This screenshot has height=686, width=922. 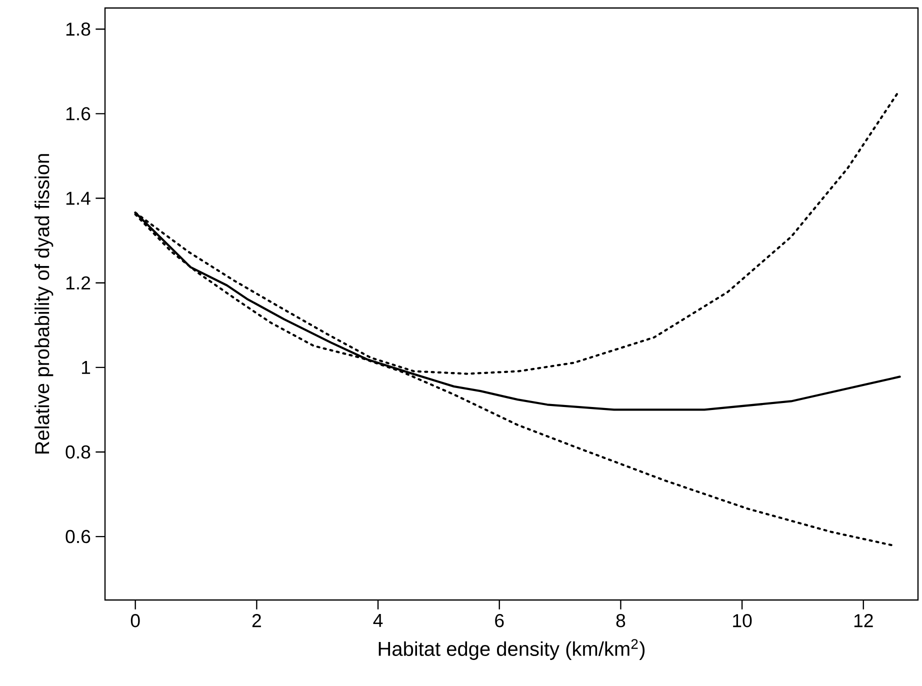 I want to click on y-axis-title: Relative probability of dyad fission, so click(x=44, y=304).